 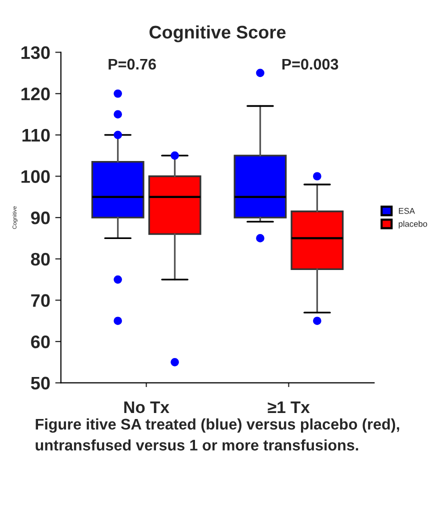 What do you see at coordinates (218, 434) in the screenshot?
I see `text: Figure itive SA treated (blue) versus placebo (red), untransfused versus 1 or more transfusions.` at bounding box center [218, 434].